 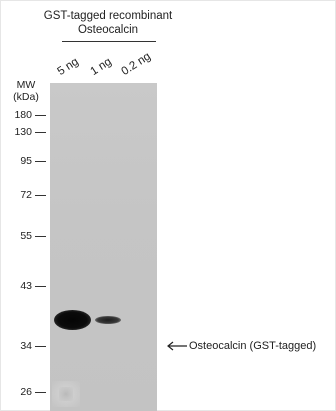 I want to click on marker-180: 180, so click(x=24, y=115).